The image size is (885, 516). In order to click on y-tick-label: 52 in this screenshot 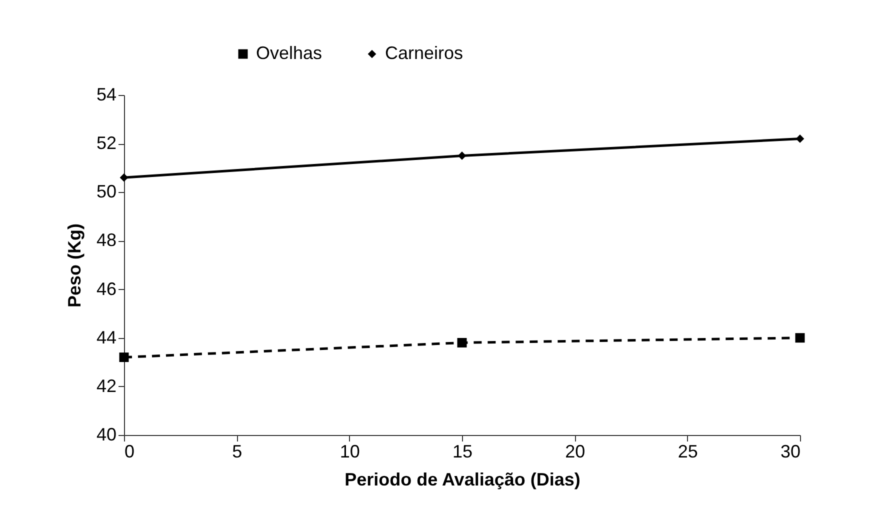, I will do `click(106, 143)`.